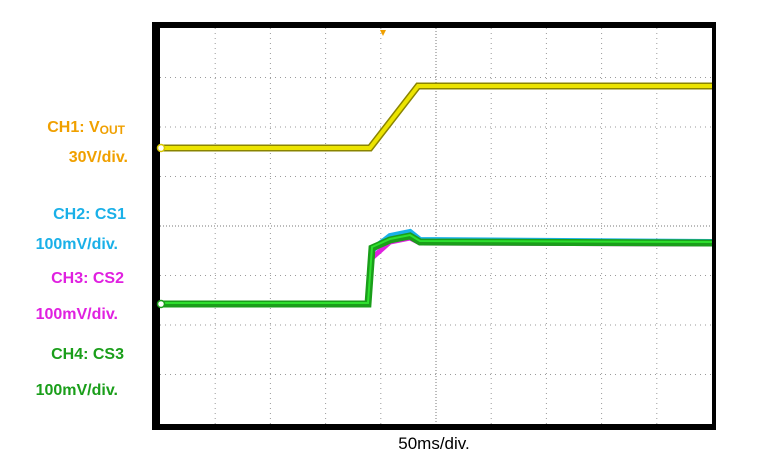 This screenshot has width=761, height=461. I want to click on ch4-scale: 100mV/div., so click(77, 390).